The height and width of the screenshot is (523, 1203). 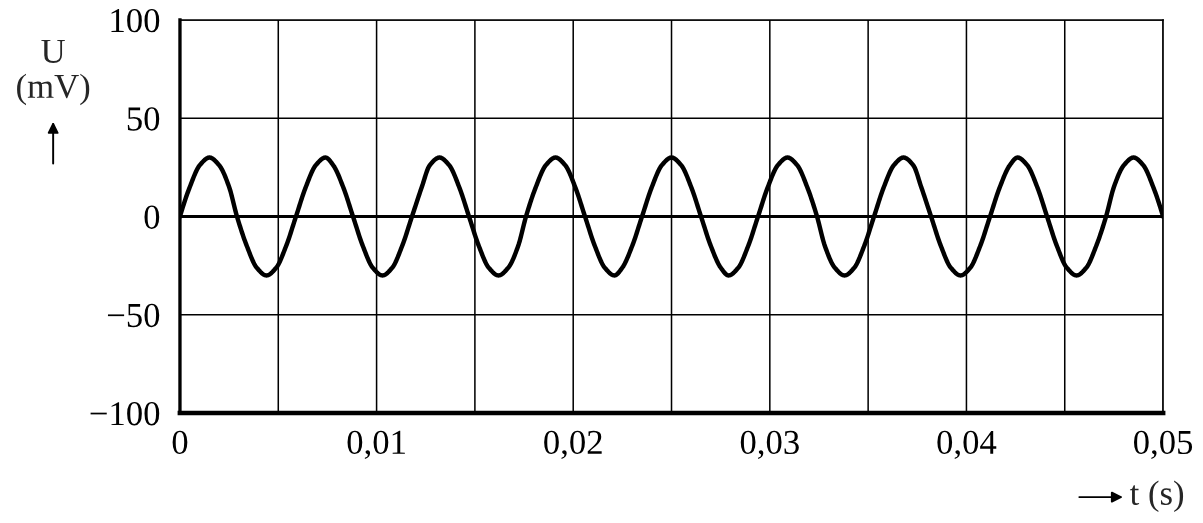 What do you see at coordinates (125, 413) in the screenshot?
I see `y-tick-label: −100` at bounding box center [125, 413].